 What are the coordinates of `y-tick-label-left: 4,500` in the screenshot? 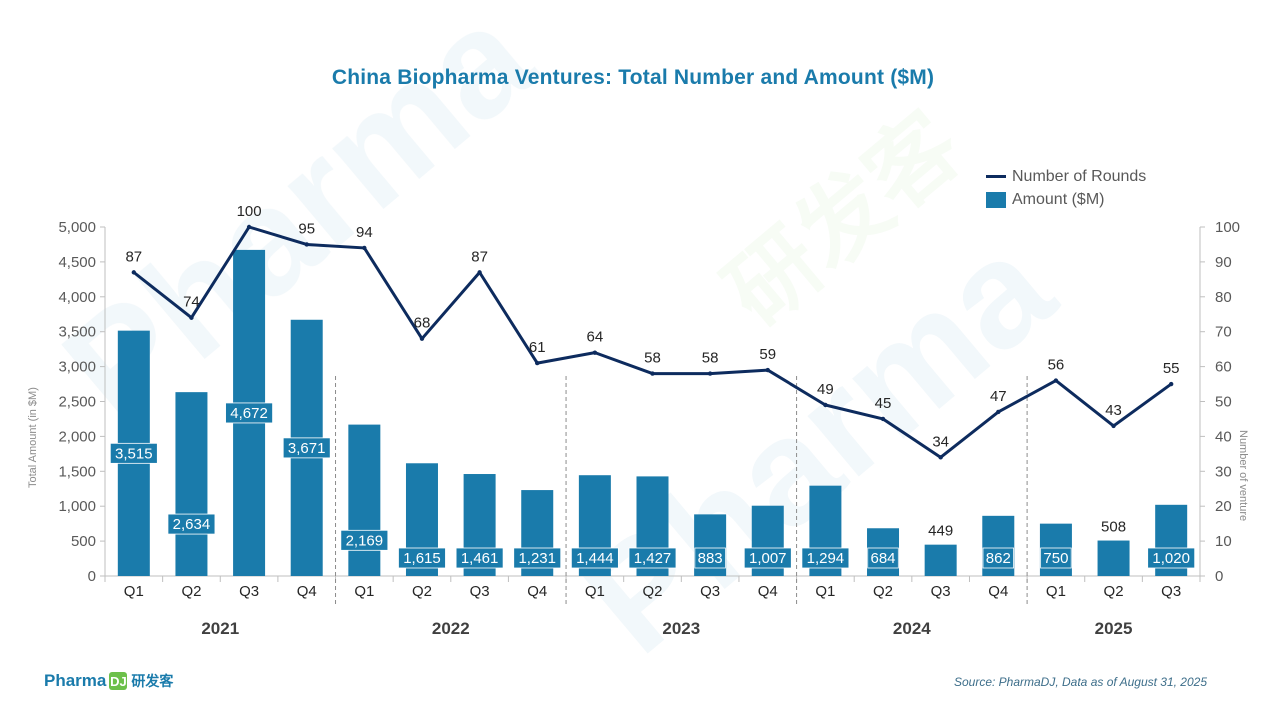 It's located at (77, 262).